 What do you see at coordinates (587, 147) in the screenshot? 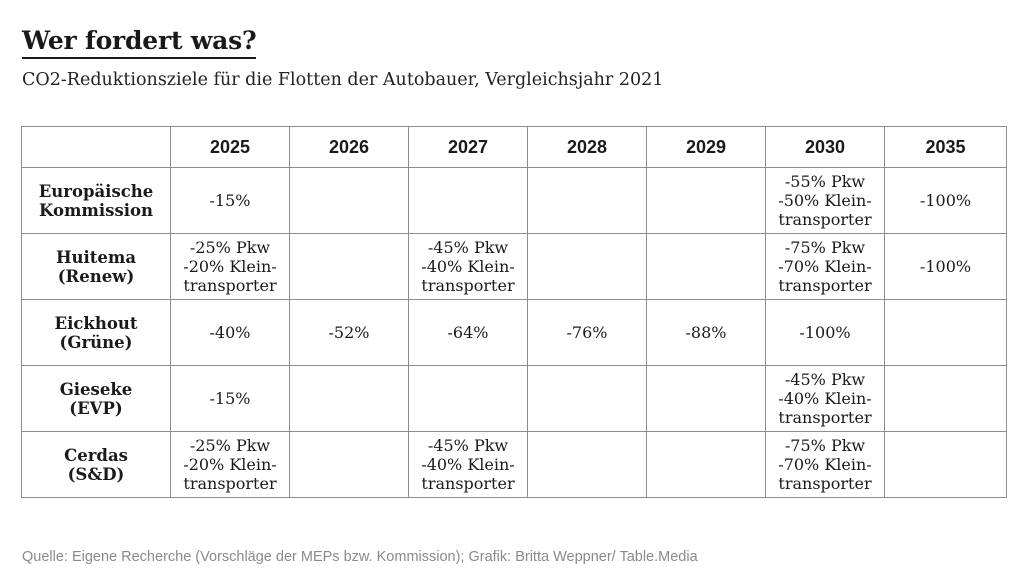
I see `column-header: 2028` at bounding box center [587, 147].